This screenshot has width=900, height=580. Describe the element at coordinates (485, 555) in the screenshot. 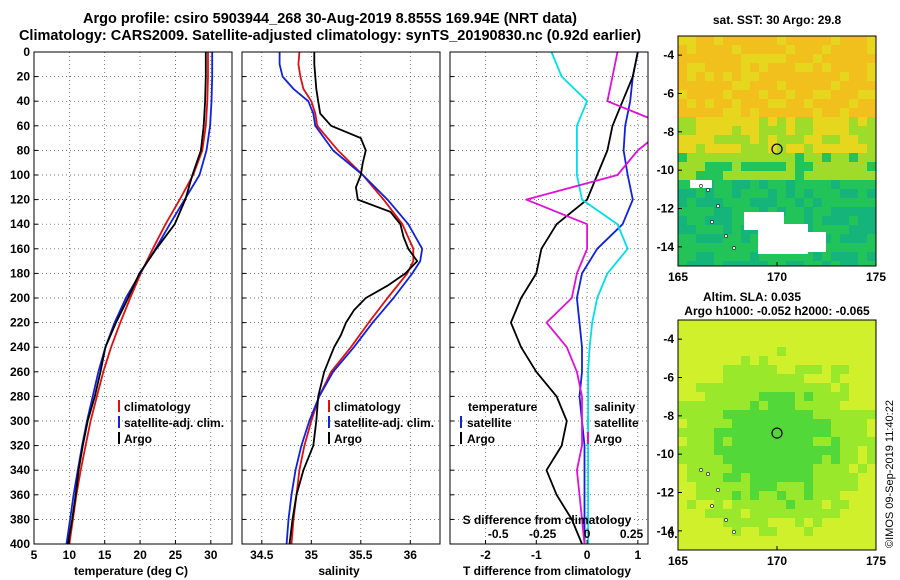

I see `x-tick-label: -2` at that location.